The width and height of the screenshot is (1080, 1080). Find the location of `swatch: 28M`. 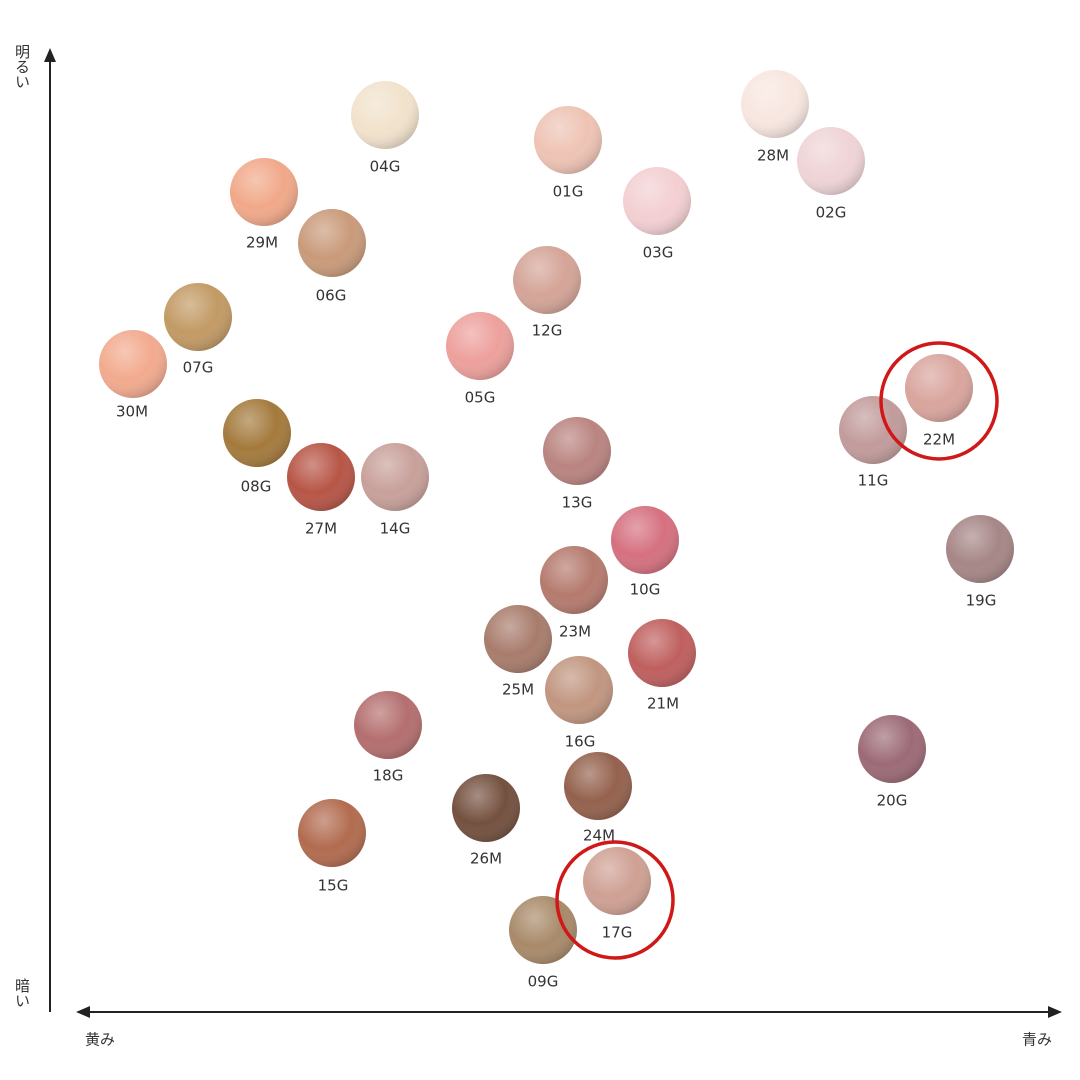

swatch: 28M is located at coordinates (775, 117).